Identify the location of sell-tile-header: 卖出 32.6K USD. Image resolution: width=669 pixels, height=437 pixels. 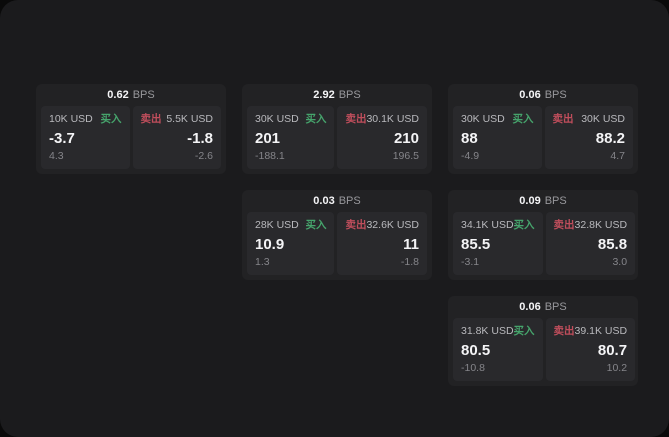
(382, 225).